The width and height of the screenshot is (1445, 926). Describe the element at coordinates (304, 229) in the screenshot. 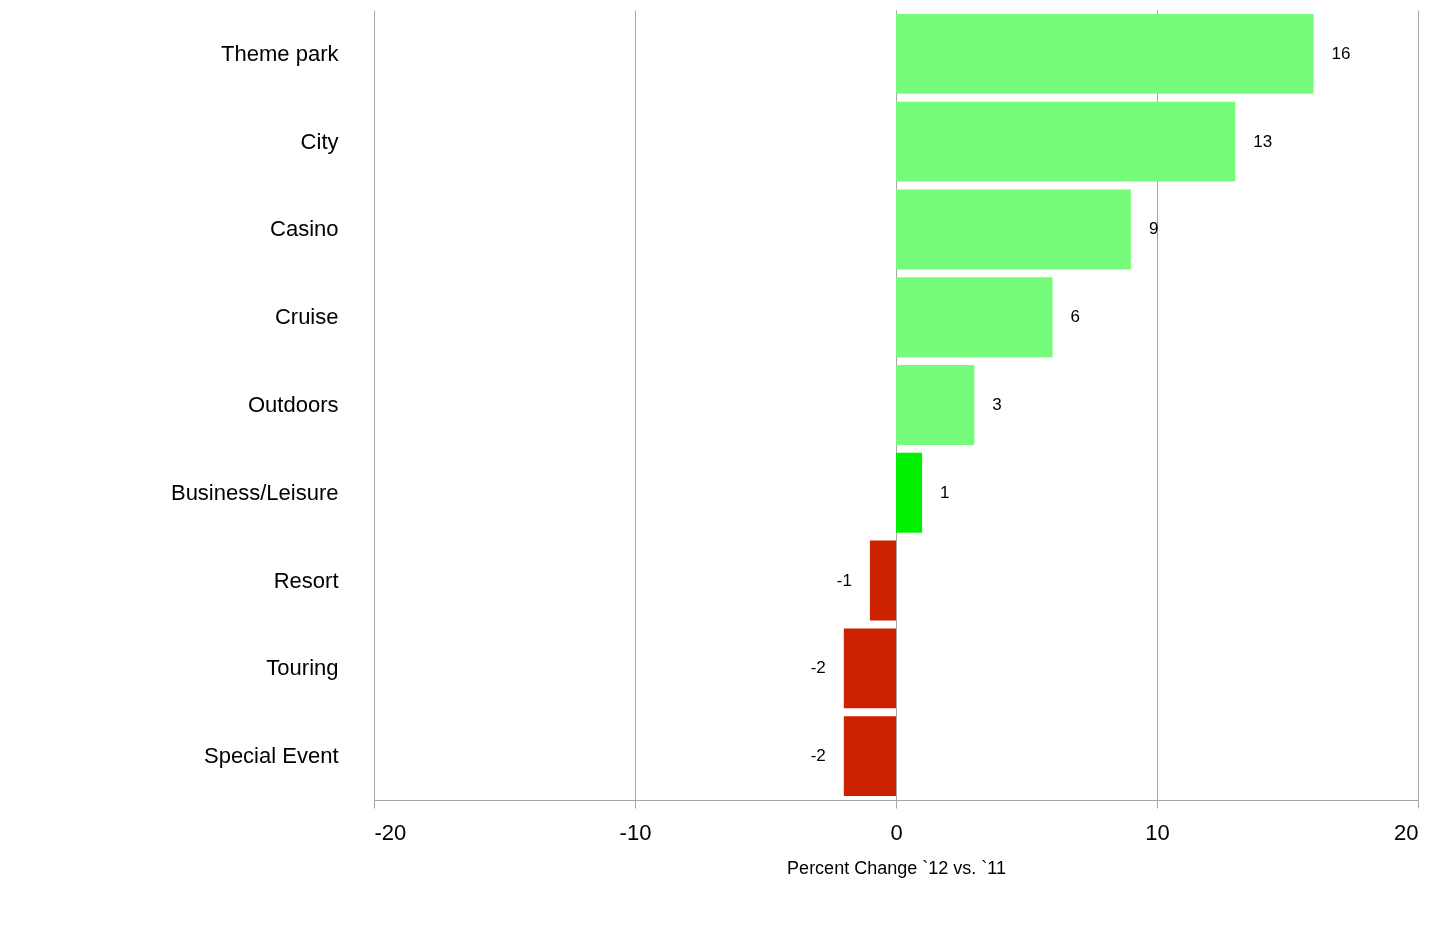

I see `y-tick-label: Casino` at that location.